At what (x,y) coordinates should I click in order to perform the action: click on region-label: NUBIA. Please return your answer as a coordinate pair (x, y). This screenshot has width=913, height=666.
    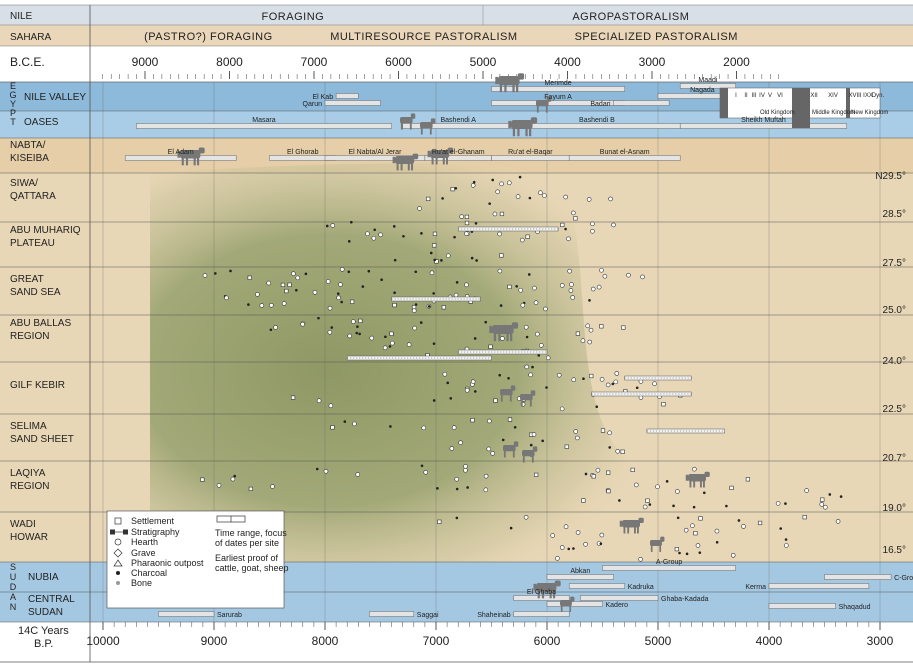
    Looking at the image, I should click on (43, 577).